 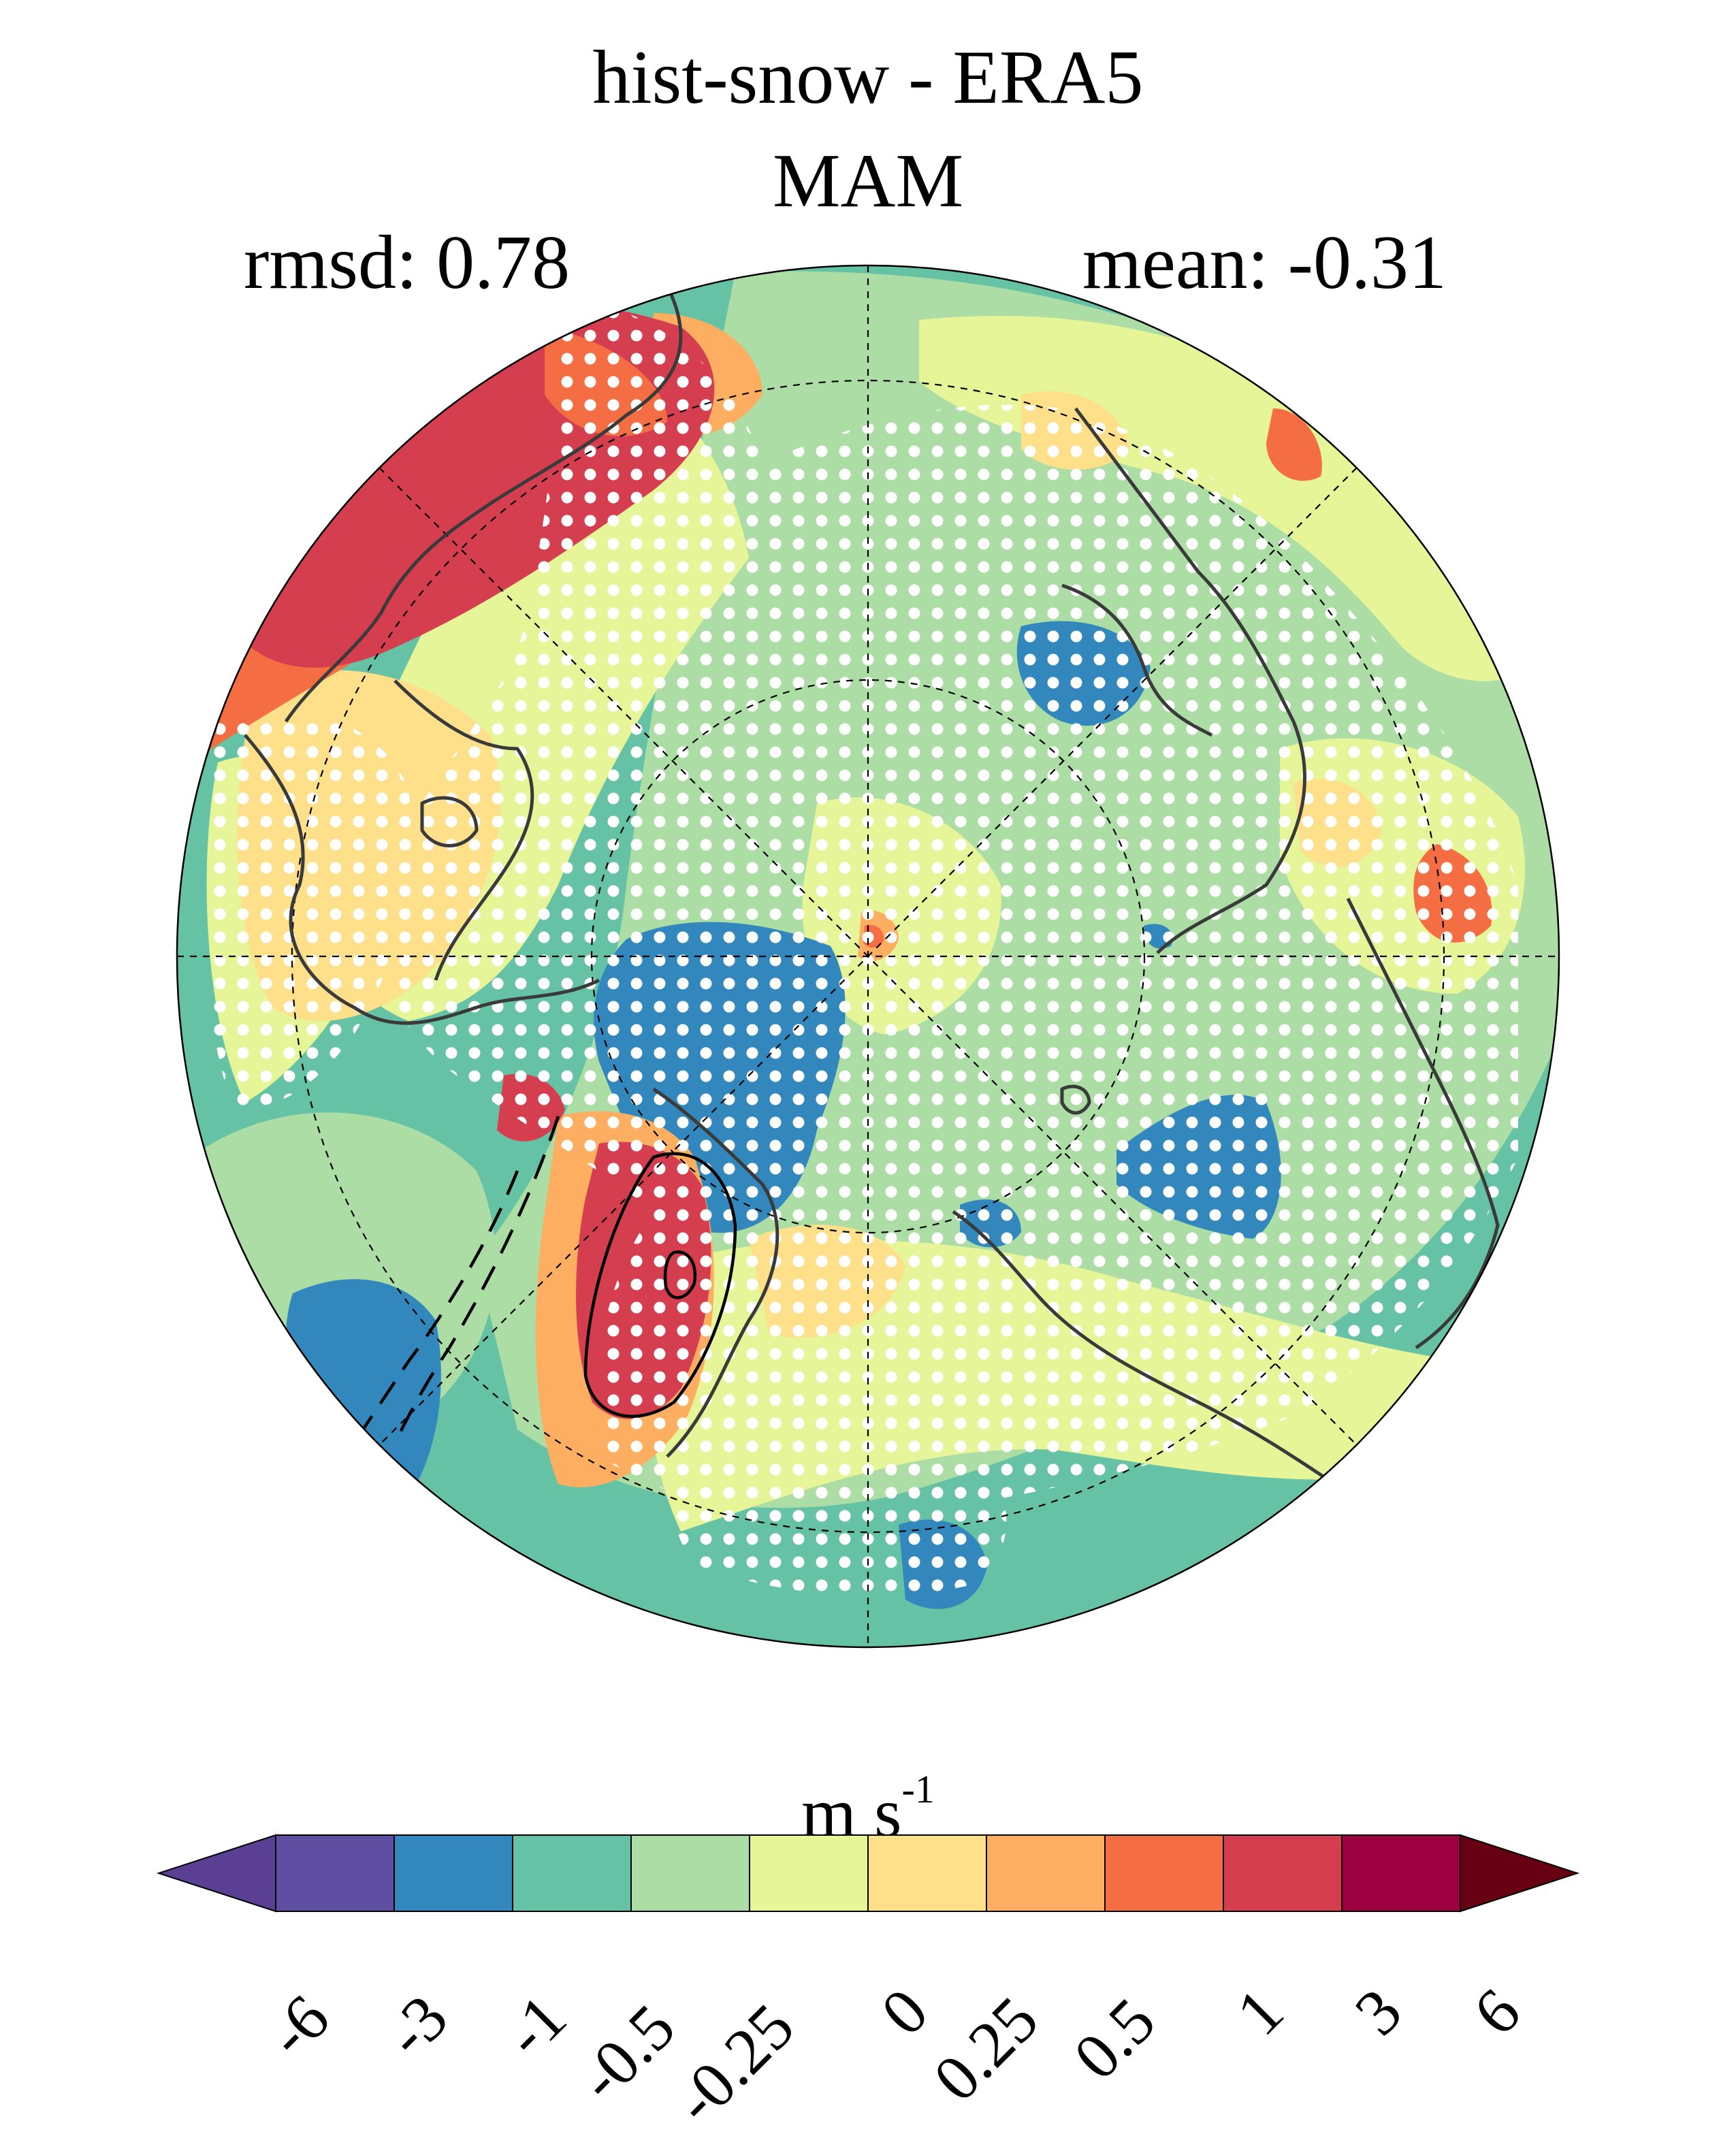 I want to click on stippling-pacific, so click(x=839, y=1524).